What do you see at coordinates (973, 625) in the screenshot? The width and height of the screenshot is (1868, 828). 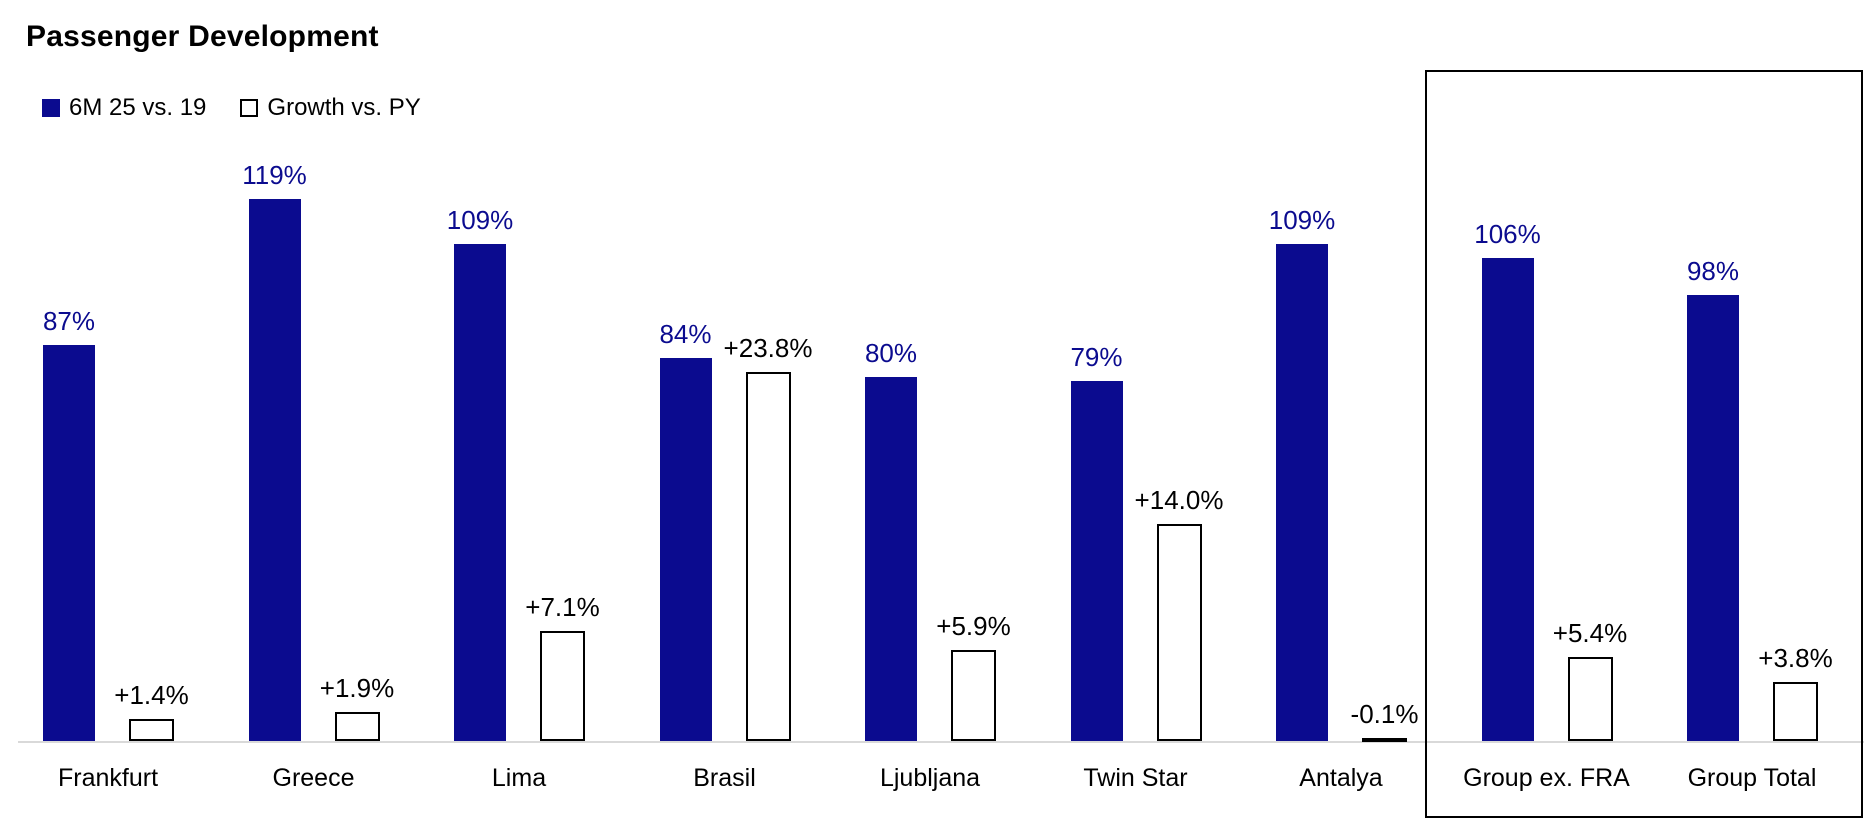 I see `bar-label-growth-4: +5.9%` at bounding box center [973, 625].